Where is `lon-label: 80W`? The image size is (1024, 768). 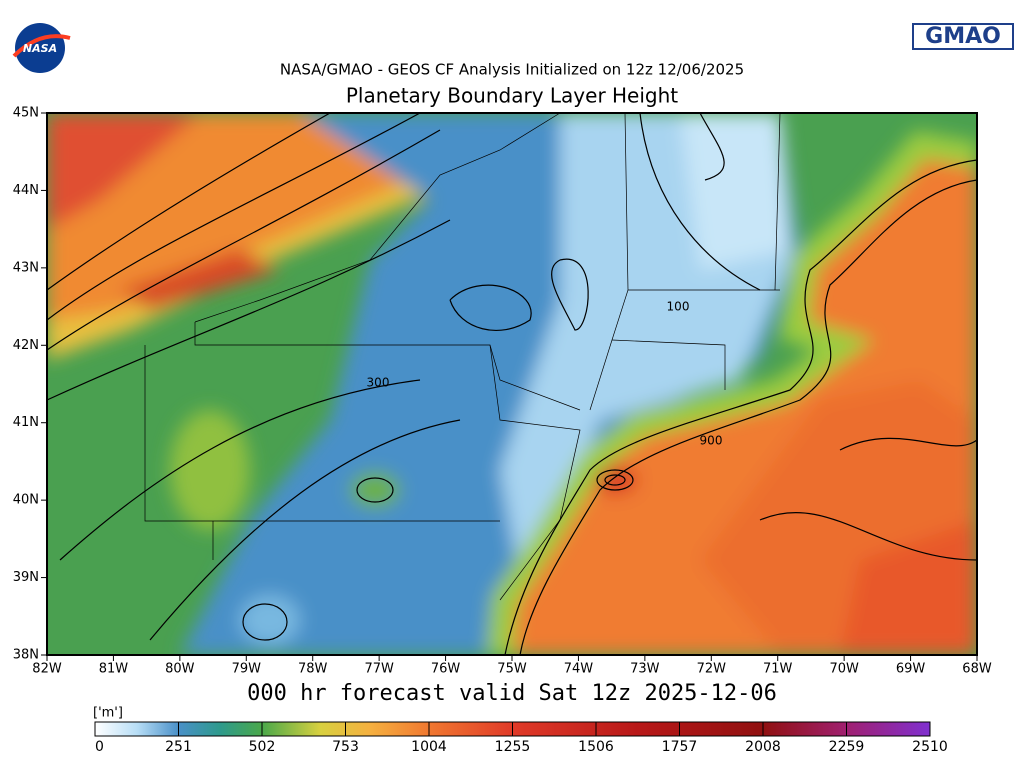
lon-label: 80W is located at coordinates (180, 669).